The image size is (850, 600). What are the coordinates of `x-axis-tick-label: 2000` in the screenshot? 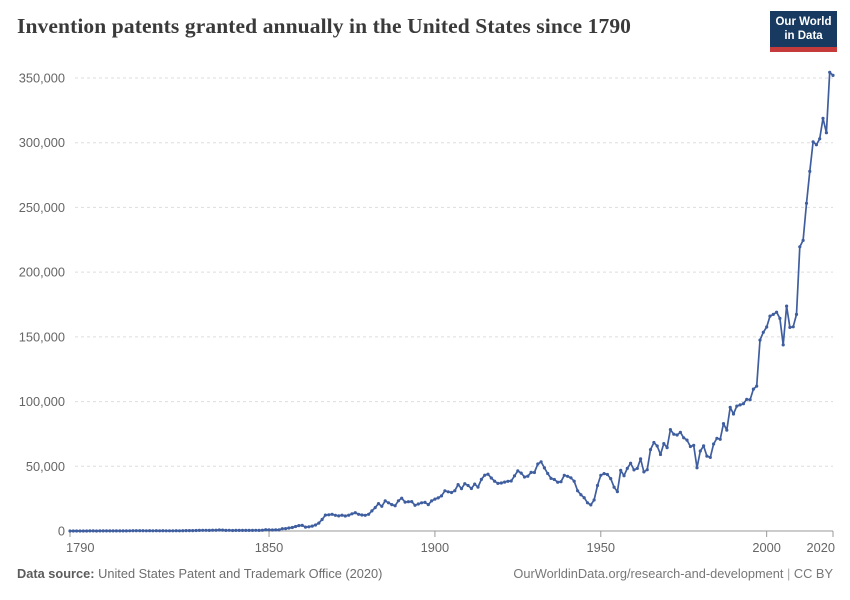 It's located at (766, 547).